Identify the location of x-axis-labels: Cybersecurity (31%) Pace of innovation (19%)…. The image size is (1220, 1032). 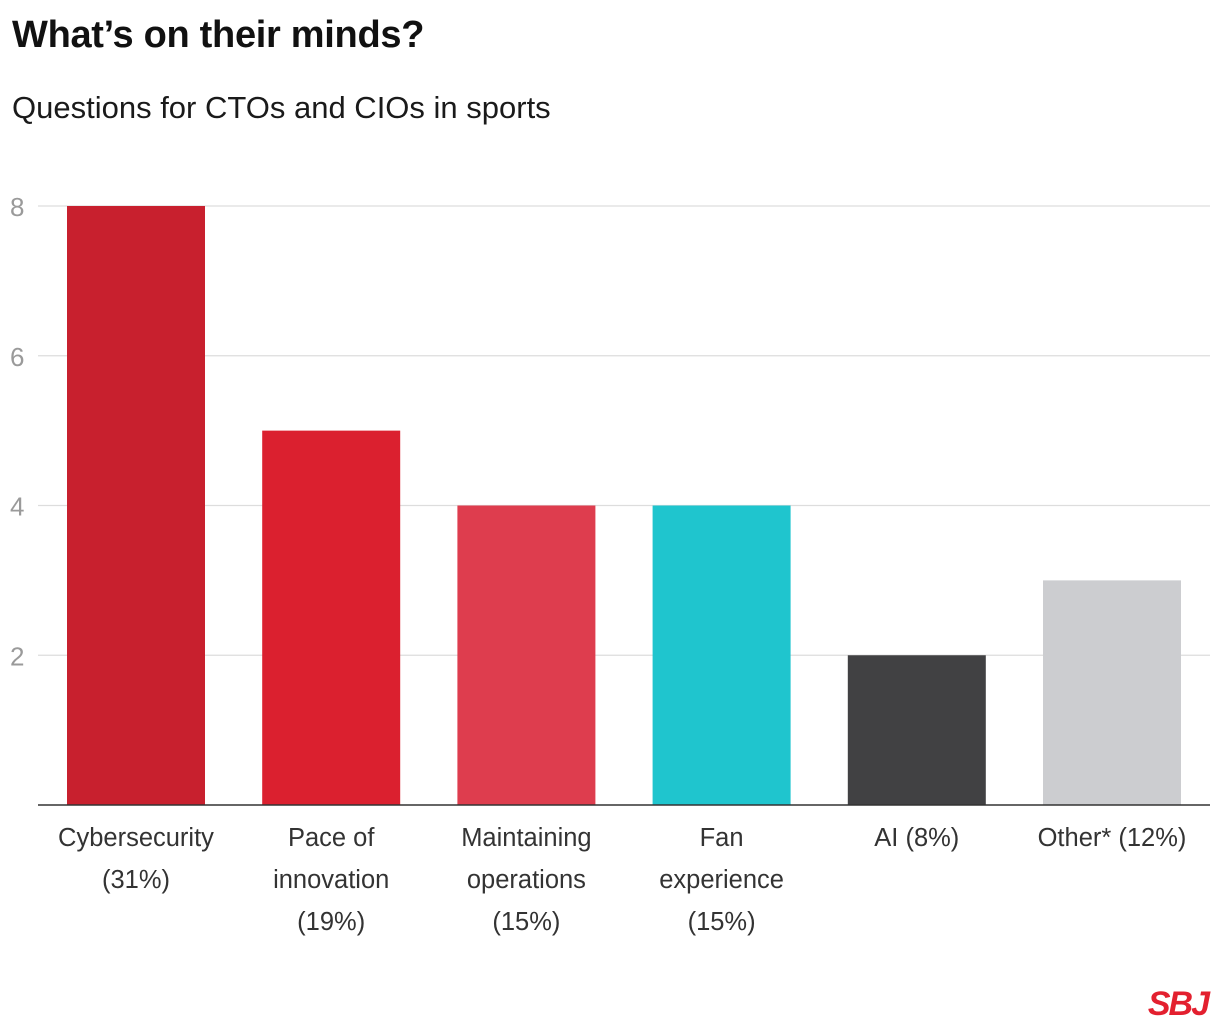
(622, 880).